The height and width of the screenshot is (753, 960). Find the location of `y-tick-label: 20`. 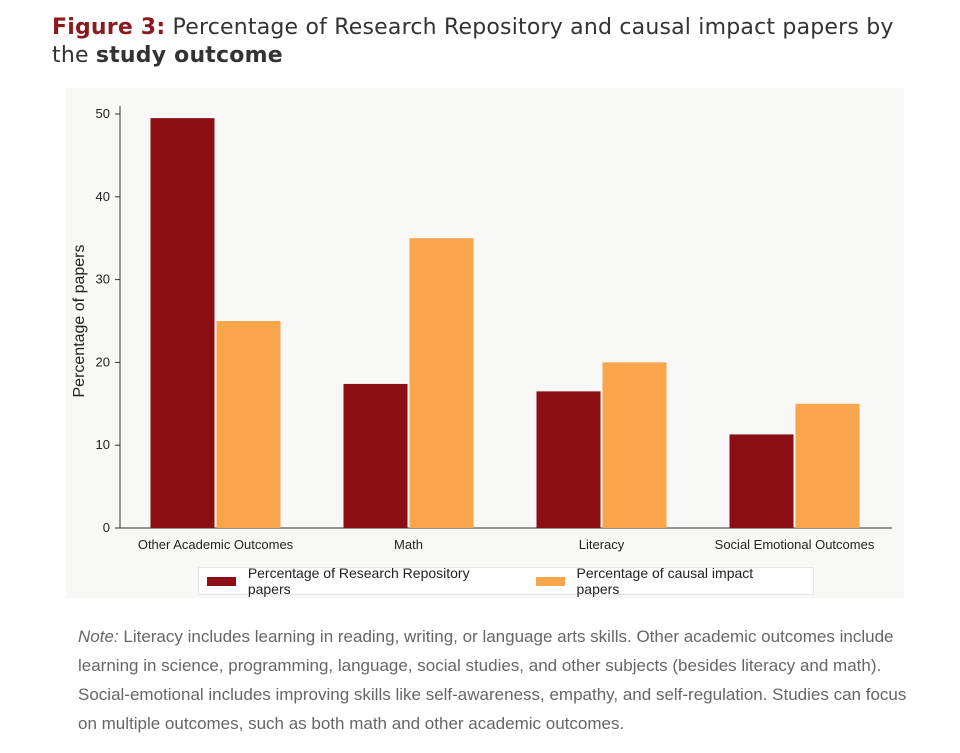

y-tick-label: 20 is located at coordinates (103, 361).